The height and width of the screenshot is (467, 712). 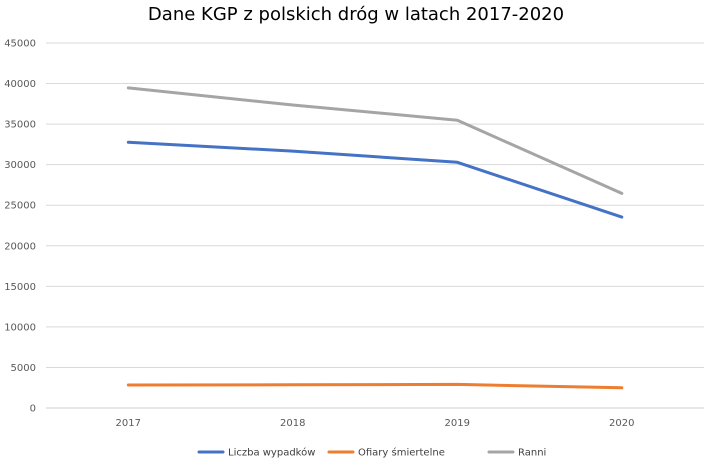 What do you see at coordinates (271, 453) in the screenshot?
I see `legend-label: Liczba wypadków` at bounding box center [271, 453].